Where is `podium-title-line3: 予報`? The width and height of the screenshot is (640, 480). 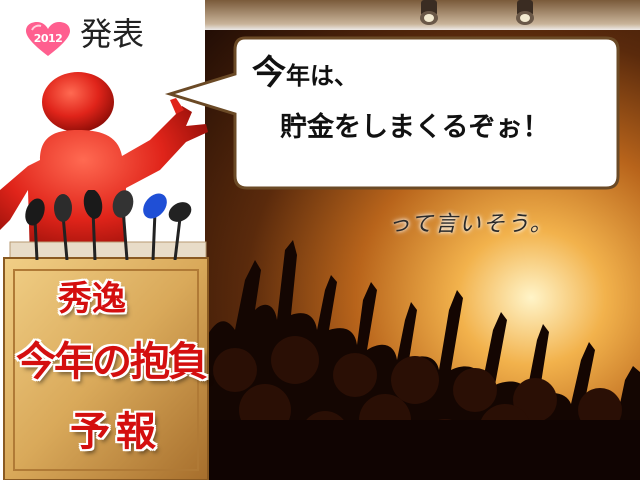 podium-title-line3: 予報 is located at coordinates (116, 431).